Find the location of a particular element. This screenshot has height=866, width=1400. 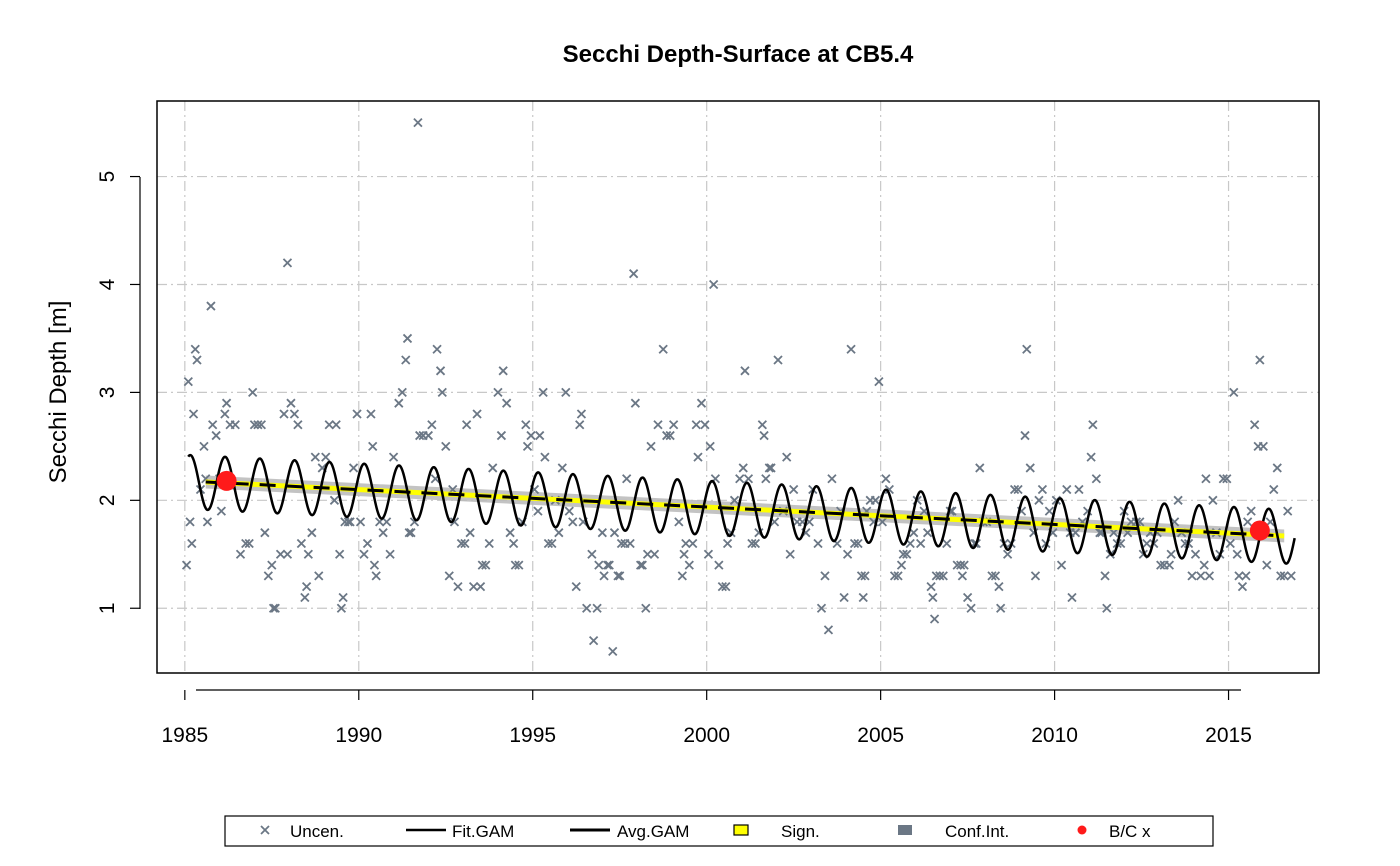

legend-label-fit-gam: Fit.GAM is located at coordinates (483, 831).